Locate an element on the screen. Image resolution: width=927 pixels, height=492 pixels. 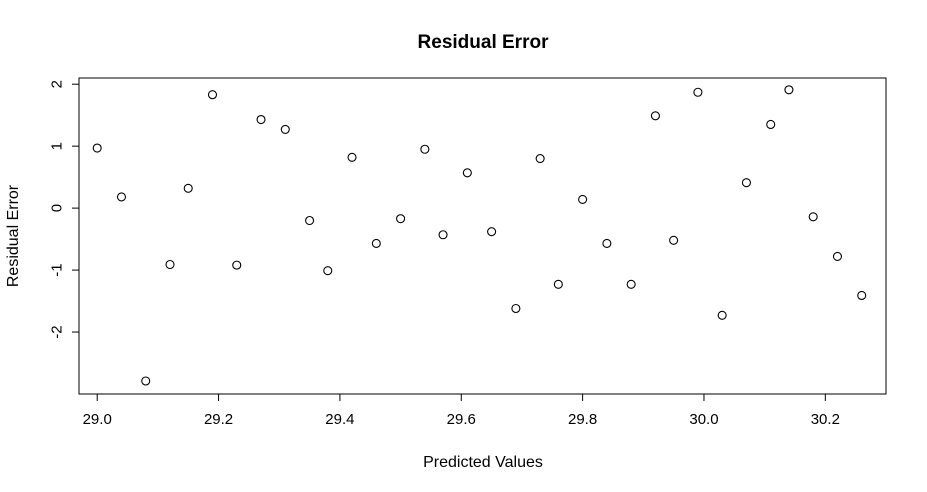
chart-title: Residual Error is located at coordinates (484, 42).